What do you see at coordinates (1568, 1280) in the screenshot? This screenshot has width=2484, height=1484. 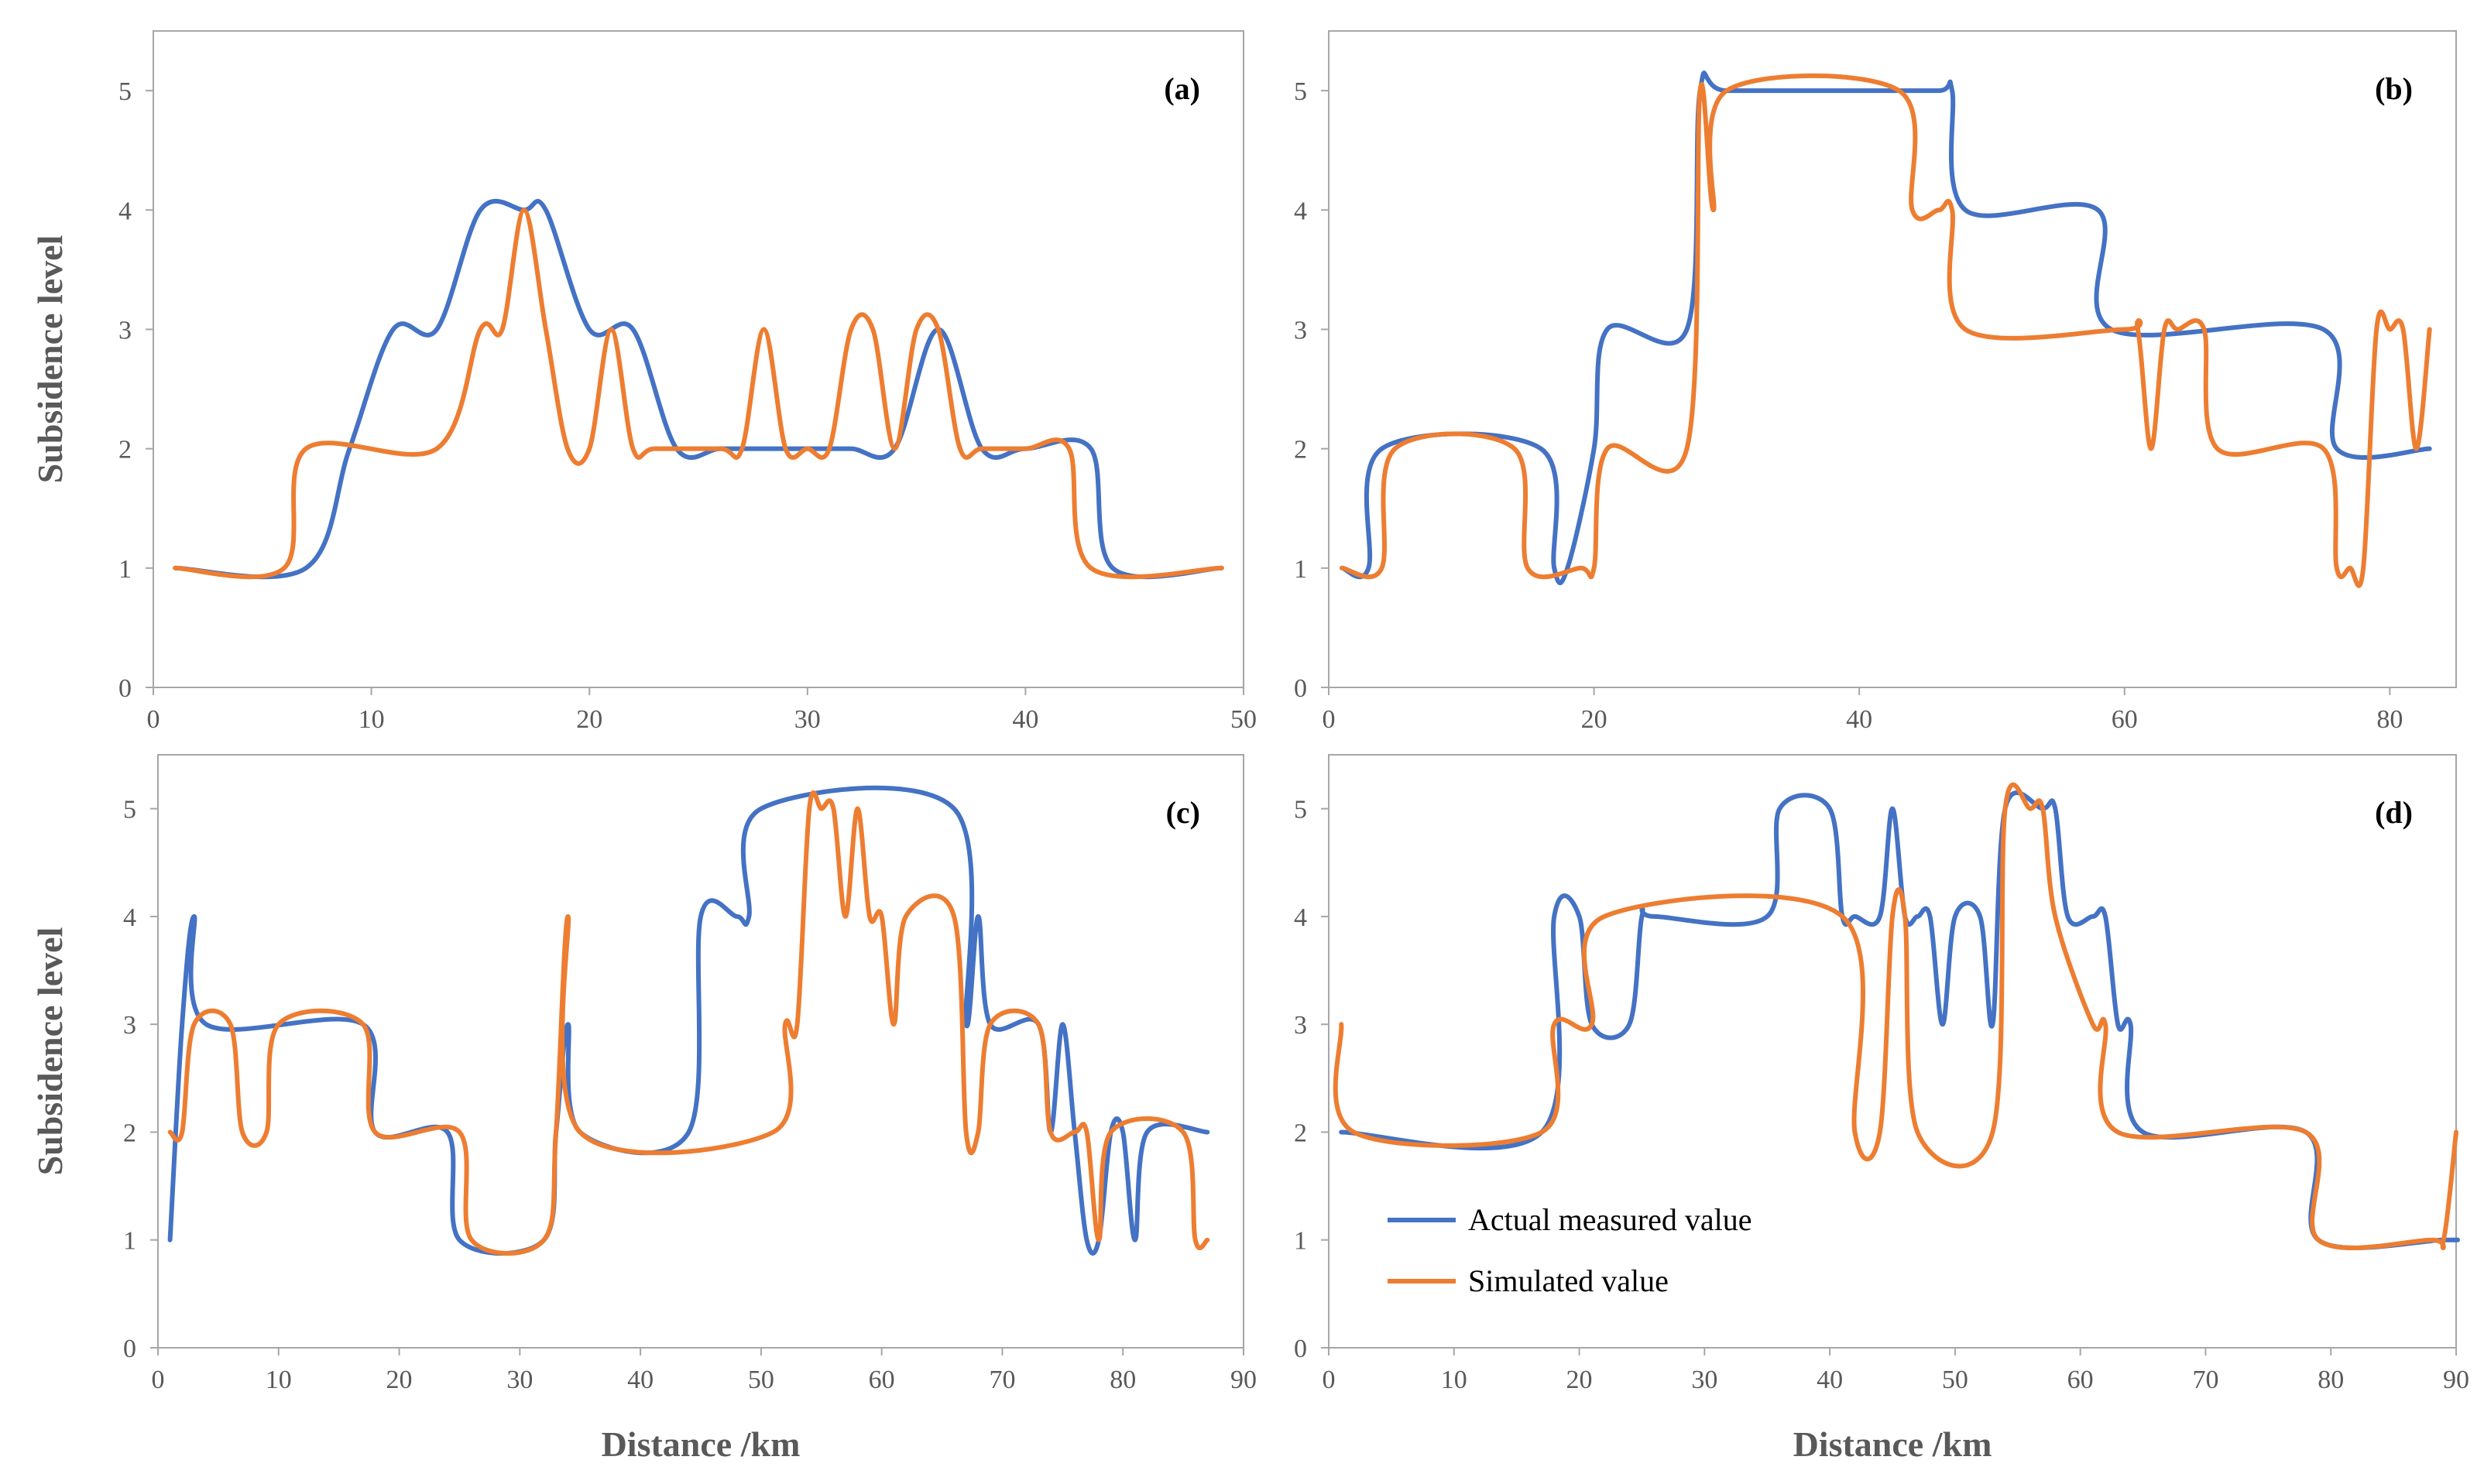 I see `legend-label-simulated: Simulated value` at bounding box center [1568, 1280].